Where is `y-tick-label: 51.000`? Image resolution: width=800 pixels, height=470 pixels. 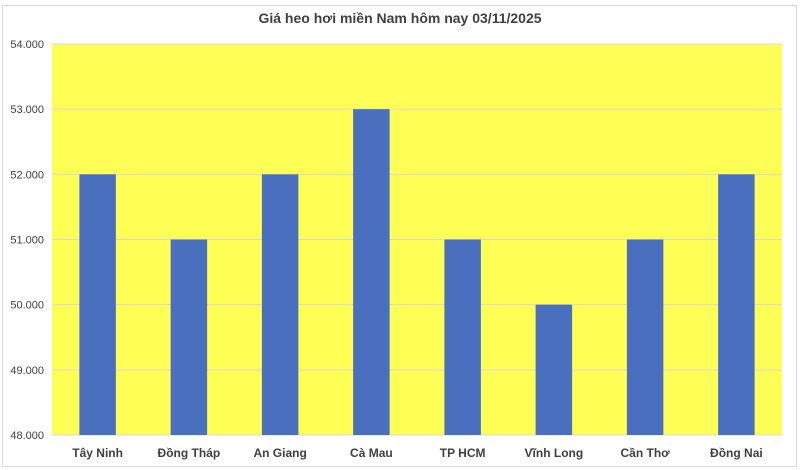 y-tick-label: 51.000 is located at coordinates (27, 241).